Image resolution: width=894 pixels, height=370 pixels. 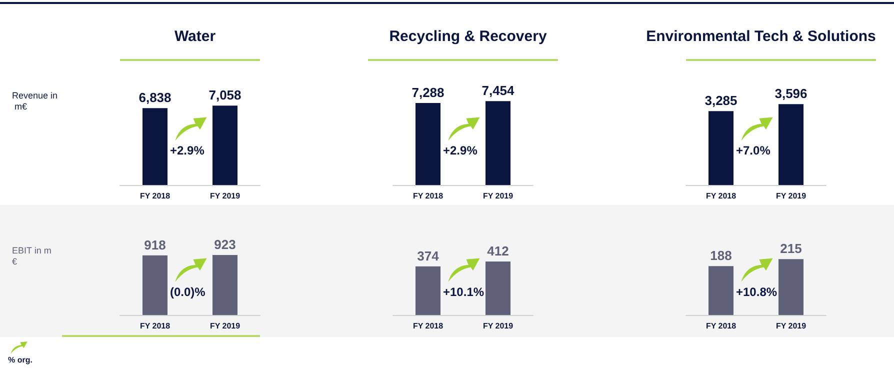 What do you see at coordinates (721, 100) in the screenshot?
I see `data-label: 3,285` at bounding box center [721, 100].